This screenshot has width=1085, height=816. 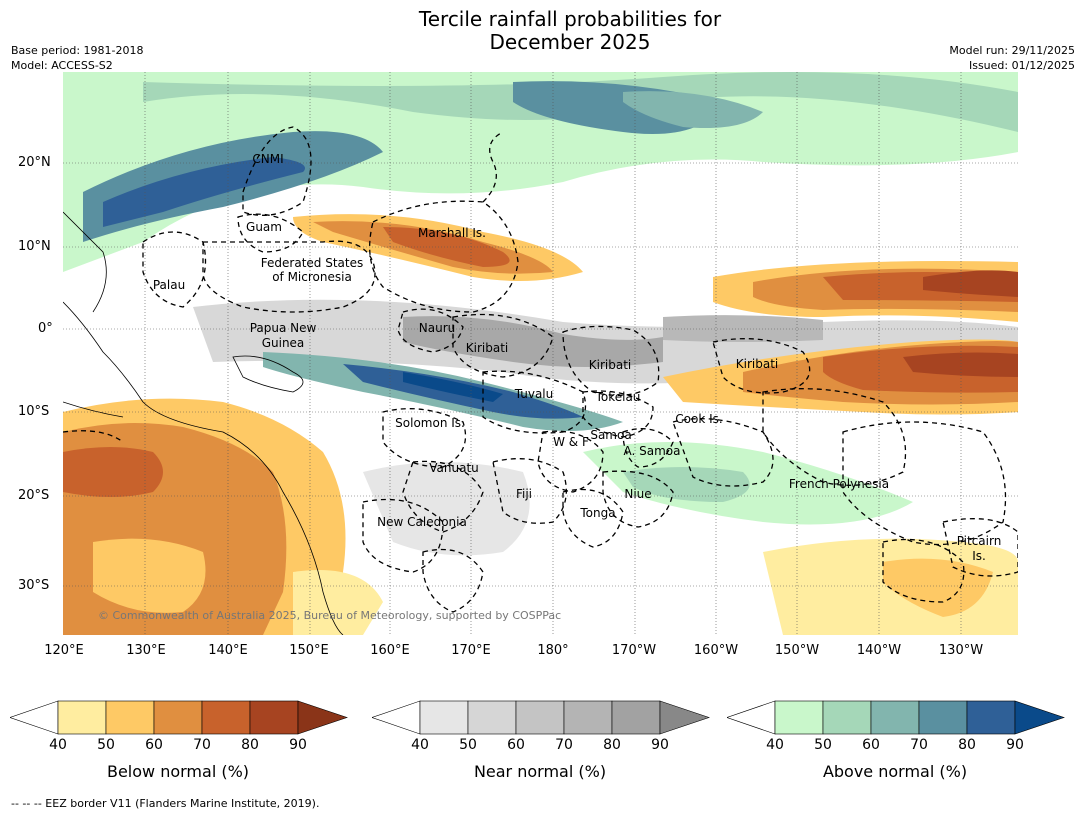 What do you see at coordinates (879, 650) in the screenshot?
I see `lon-label-140w: 140°W` at bounding box center [879, 650].